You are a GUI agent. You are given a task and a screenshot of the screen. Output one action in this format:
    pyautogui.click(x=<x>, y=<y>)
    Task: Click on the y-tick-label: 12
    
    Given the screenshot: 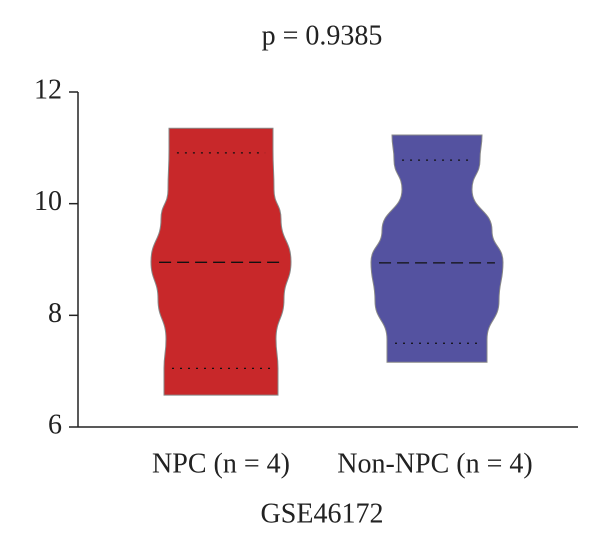 What is the action you would take?
    pyautogui.click(x=48, y=89)
    